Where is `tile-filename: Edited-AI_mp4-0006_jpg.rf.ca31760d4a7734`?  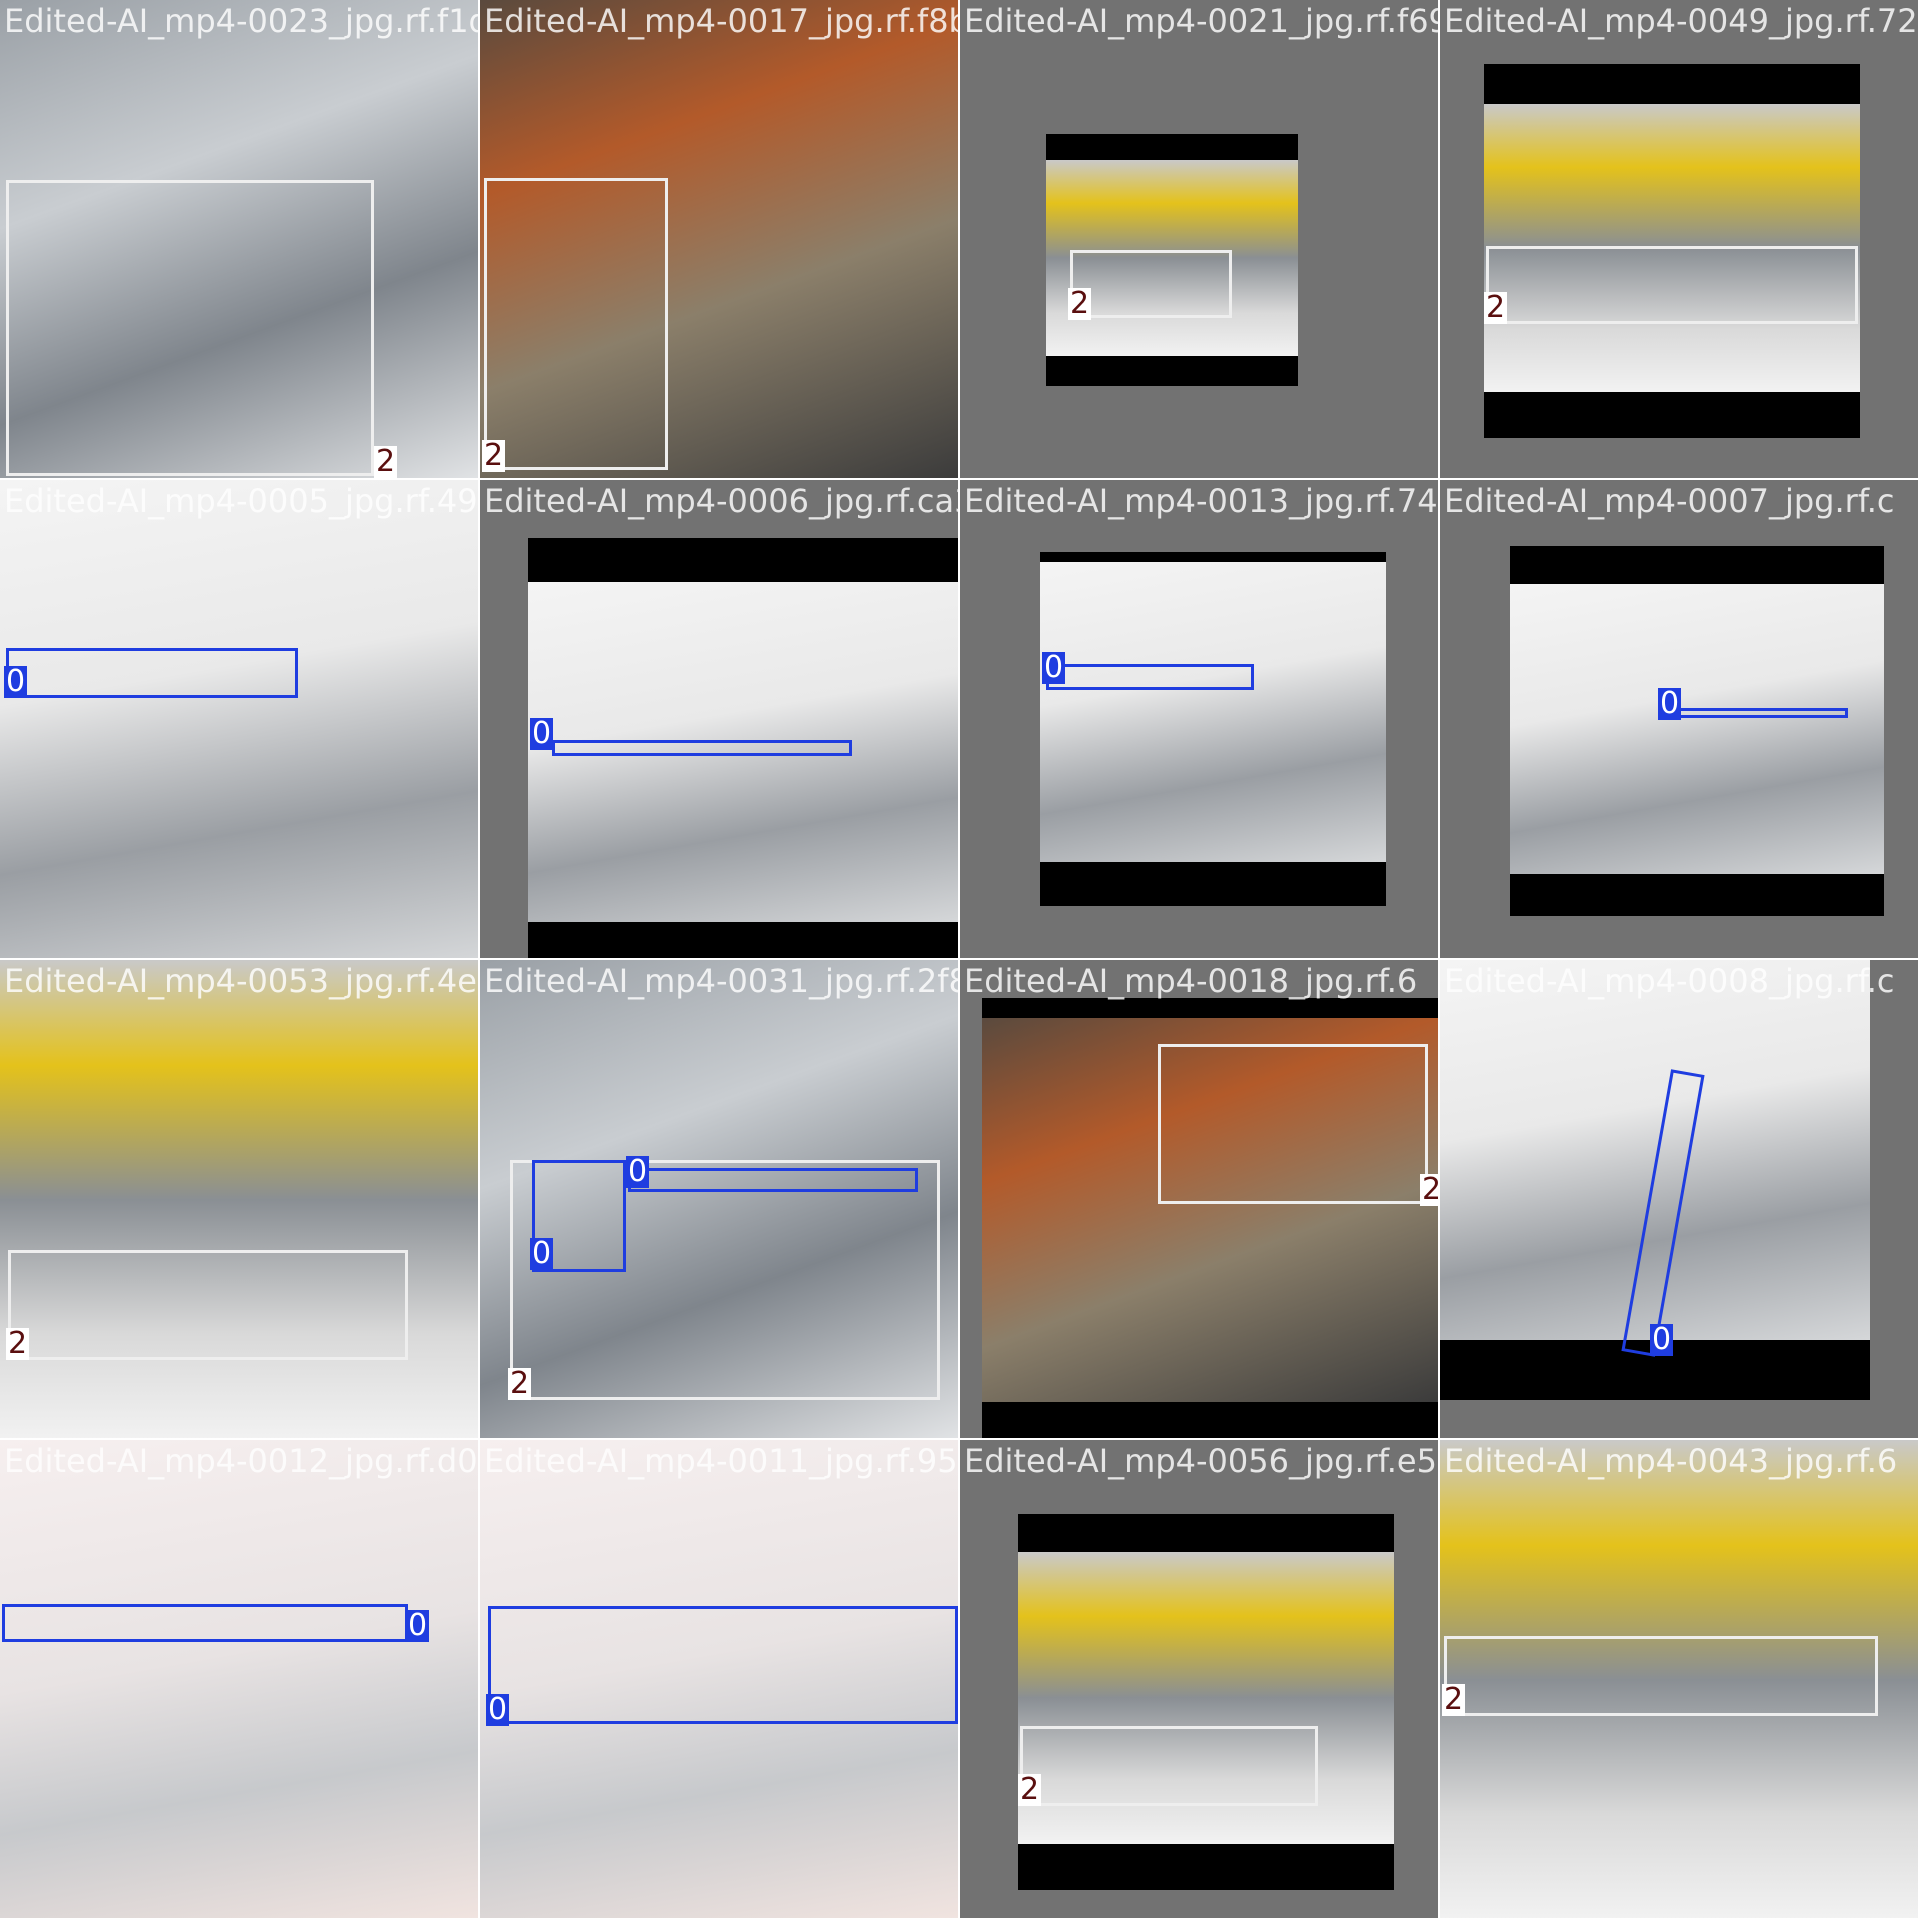
tile-filename: Edited-AI_mp4-0006_jpg.rf.ca31760d4a7734 is located at coordinates (722, 501).